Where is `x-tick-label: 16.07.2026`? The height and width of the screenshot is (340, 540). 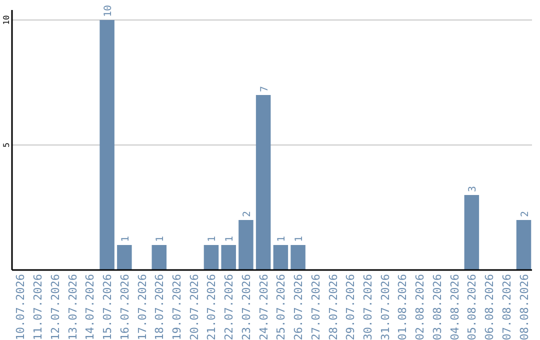
x-tick-label: 16.07.2026 is located at coordinates (125, 307).